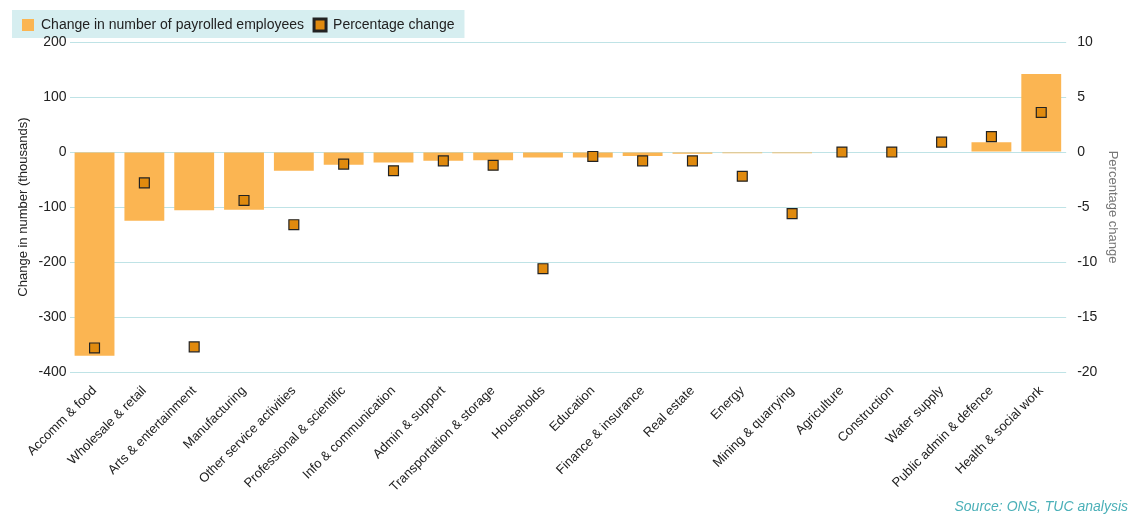 The width and height of the screenshot is (1138, 532). What do you see at coordinates (62, 150) in the screenshot?
I see `y-tick-label: 0` at bounding box center [62, 150].